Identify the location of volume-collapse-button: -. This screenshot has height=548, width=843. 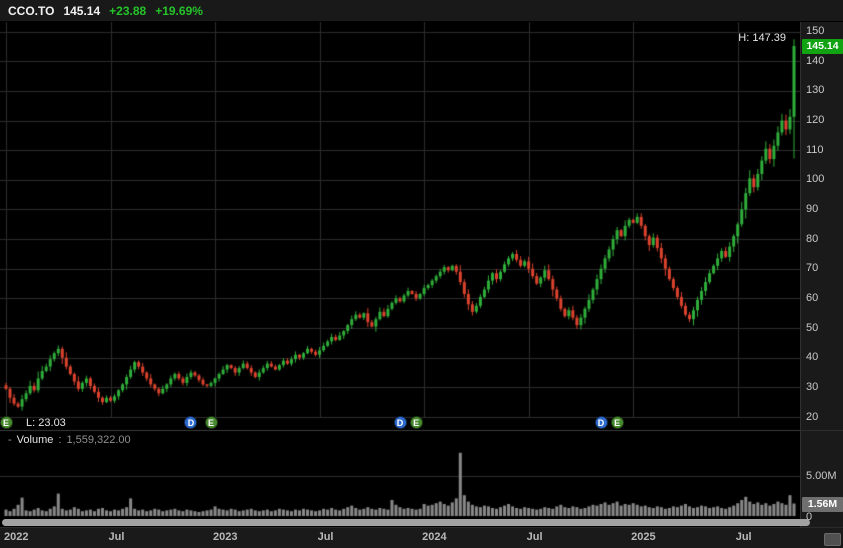
(10, 440).